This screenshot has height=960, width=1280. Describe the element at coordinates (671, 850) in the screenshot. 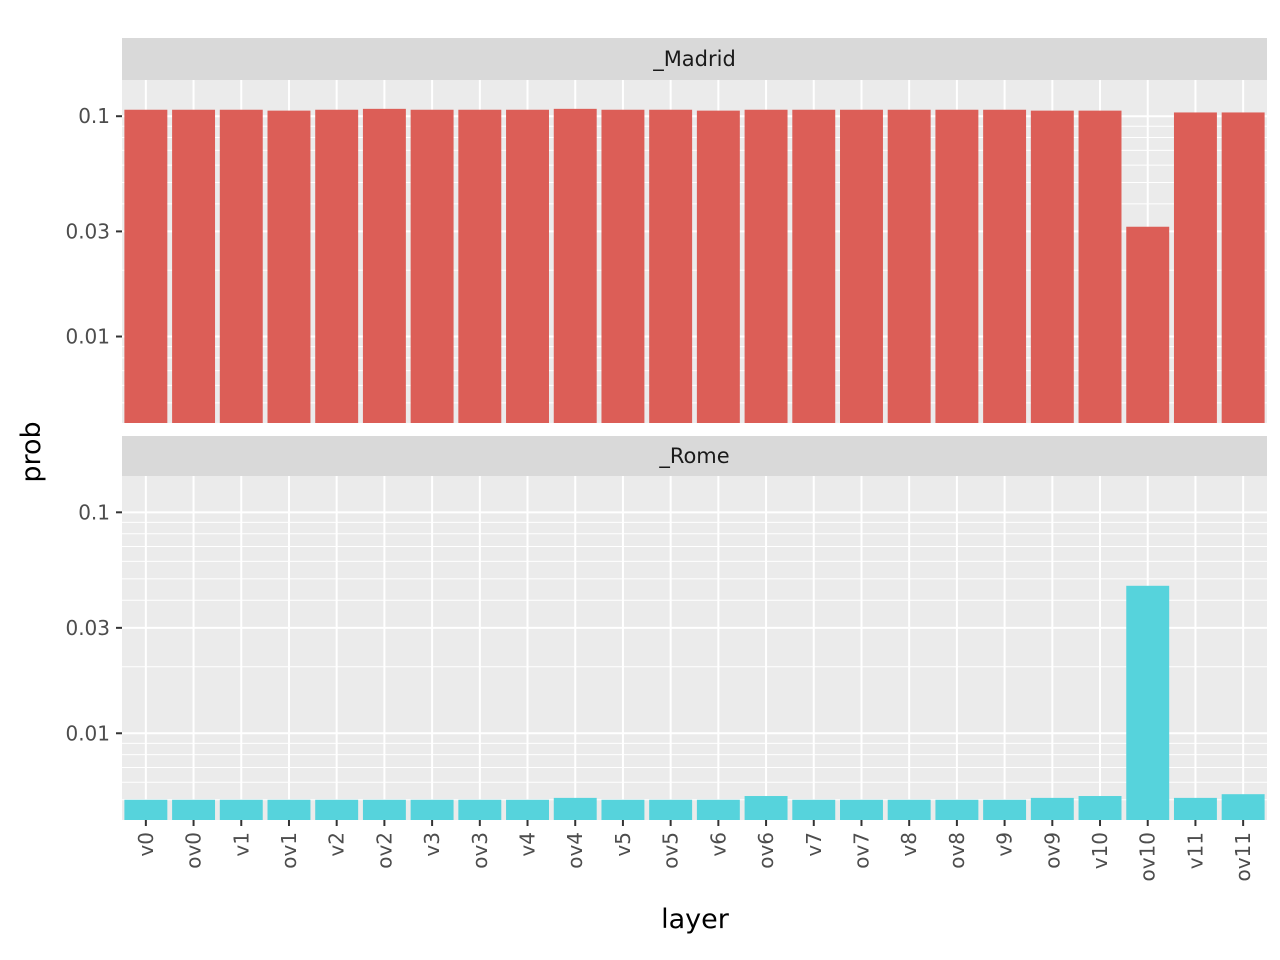

I see `x-tick-label: ov5` at that location.